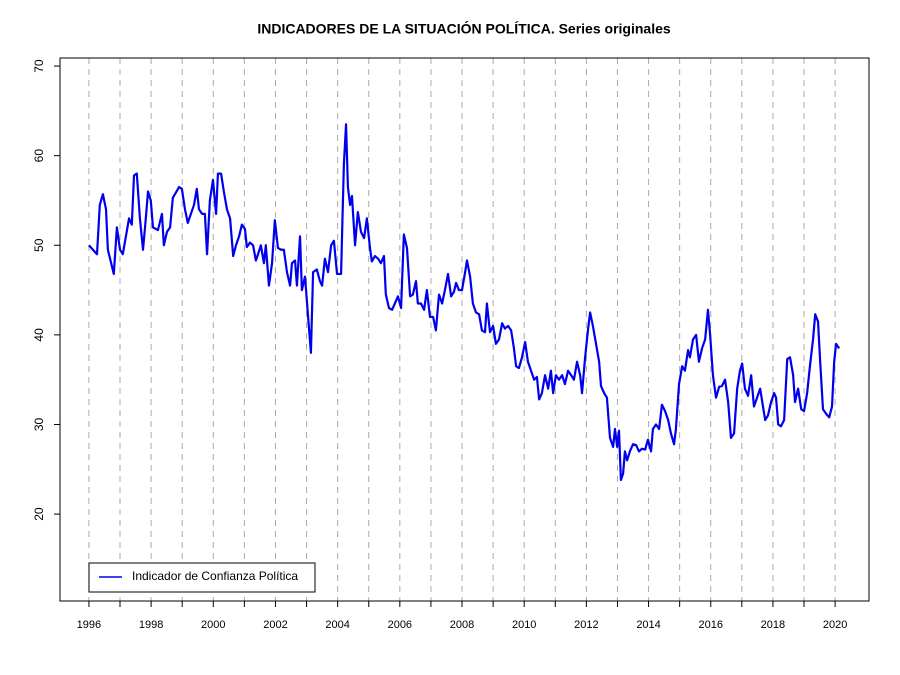 The height and width of the screenshot is (675, 900). Describe the element at coordinates (39, 245) in the screenshot. I see `y-tick-label: 50` at that location.